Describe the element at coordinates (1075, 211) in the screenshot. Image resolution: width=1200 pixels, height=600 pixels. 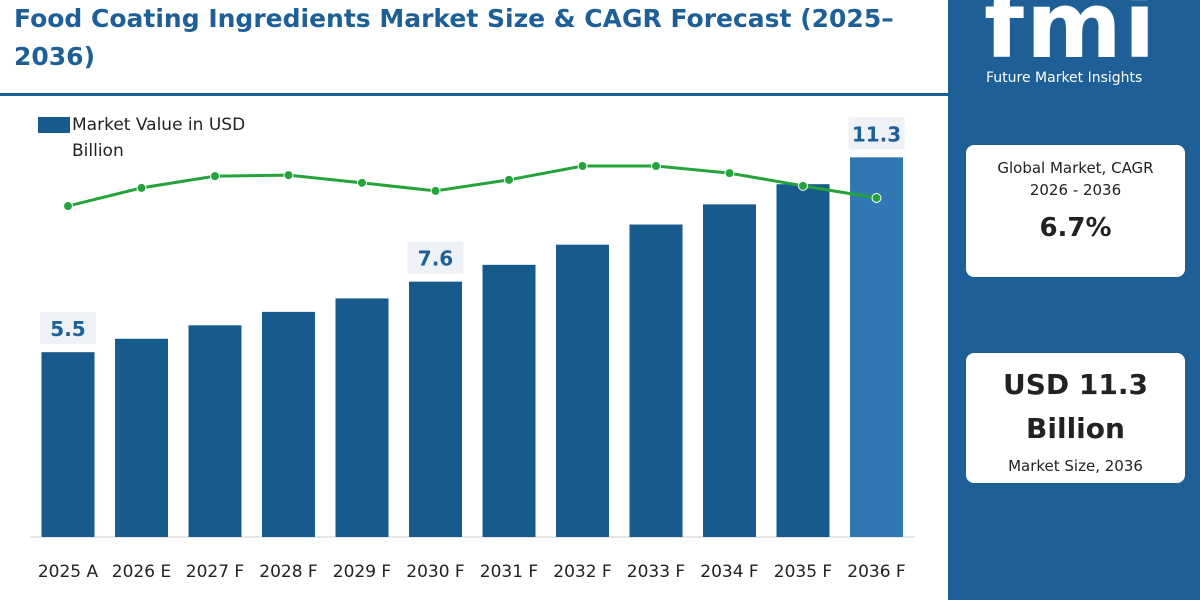
I see `cagr-card: Global Market, CAGR 2026 - 2036 6.7%` at that location.